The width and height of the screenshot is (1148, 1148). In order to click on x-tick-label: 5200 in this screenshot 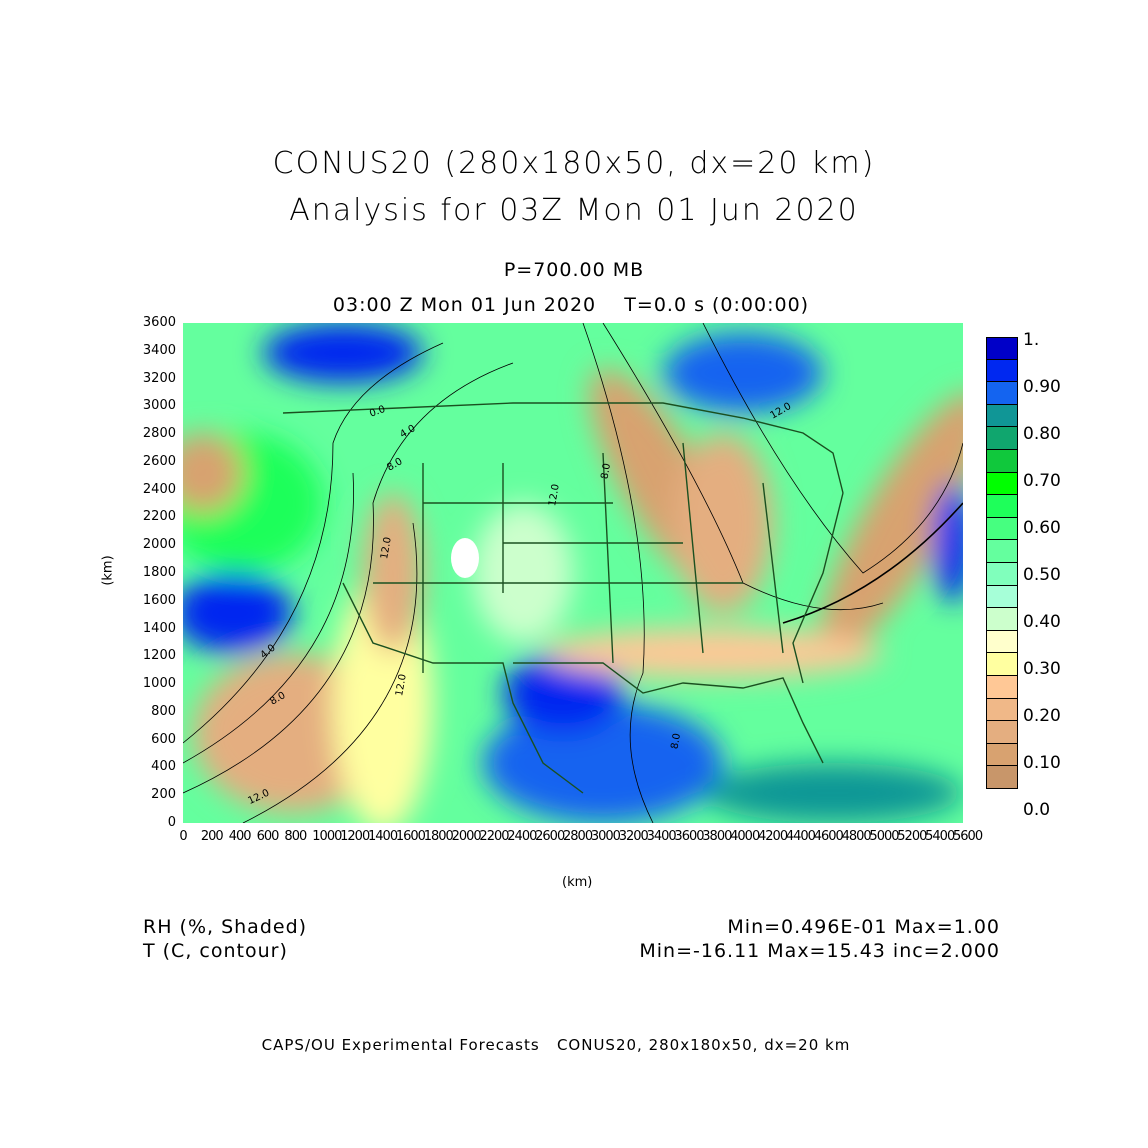, I will do `click(912, 836)`.